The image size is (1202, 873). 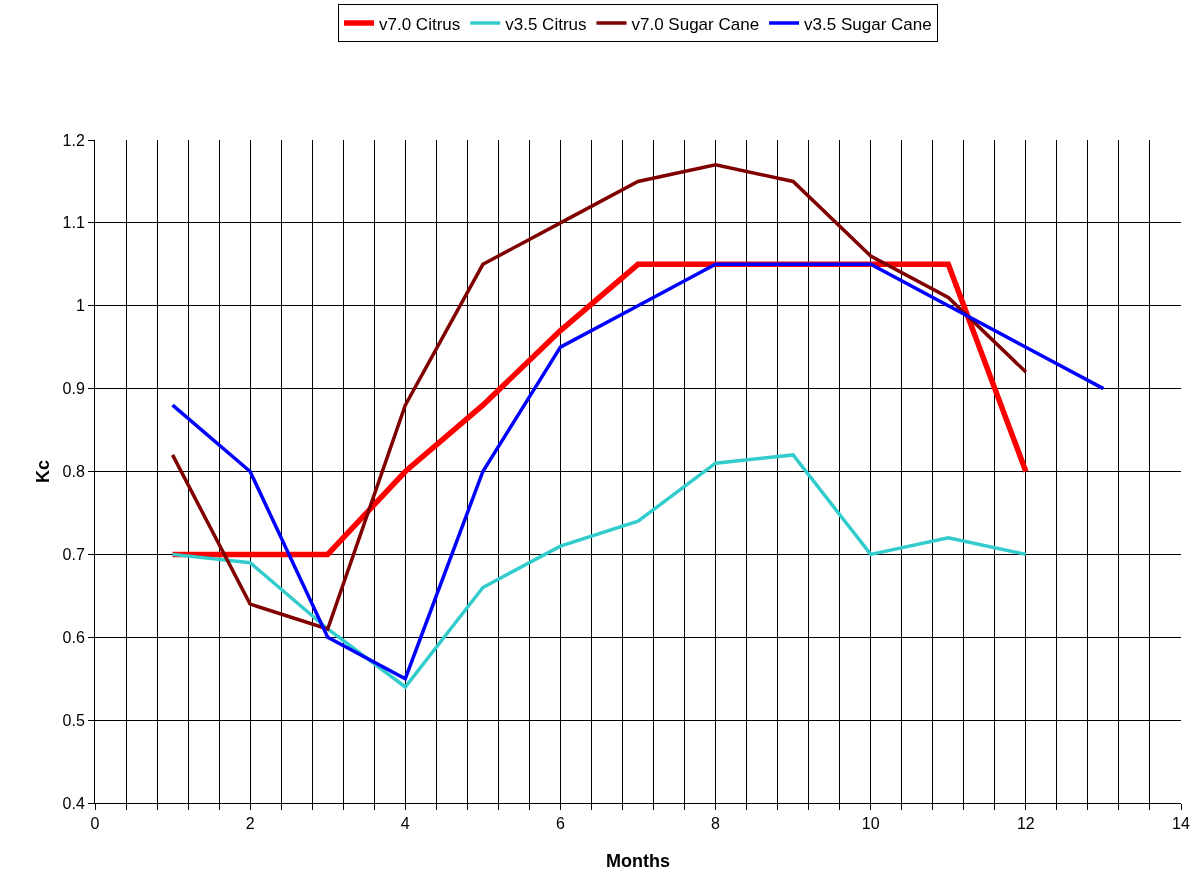 What do you see at coordinates (73, 720) in the screenshot?
I see `y-tick-label: 0.5` at bounding box center [73, 720].